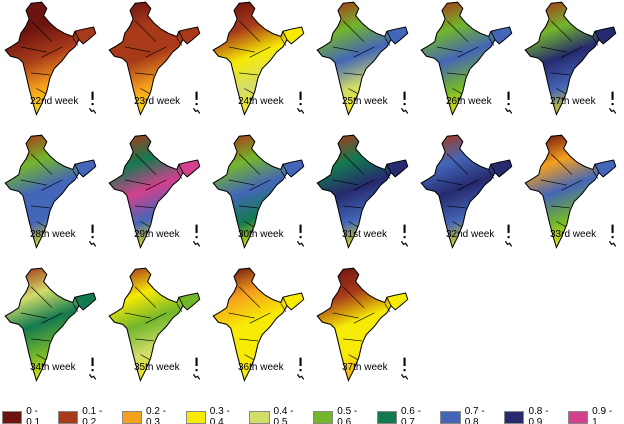  I want to click on map-week: 34th week, so click(52, 331).